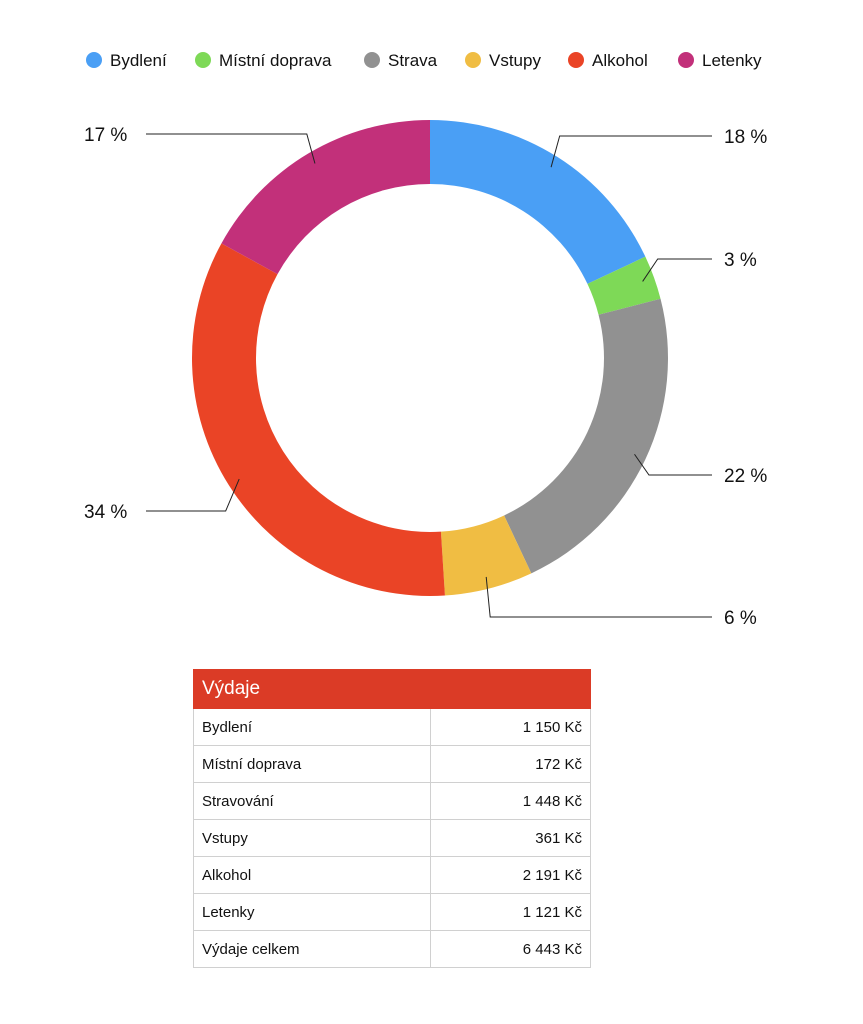 The width and height of the screenshot is (863, 1024). I want to click on row-value: 172 Kč, so click(558, 764).